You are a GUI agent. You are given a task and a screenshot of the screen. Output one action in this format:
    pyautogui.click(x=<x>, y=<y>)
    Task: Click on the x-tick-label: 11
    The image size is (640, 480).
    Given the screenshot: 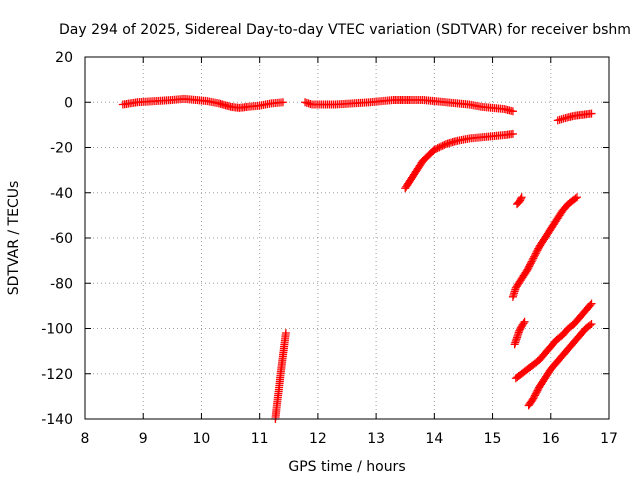 What is the action you would take?
    pyautogui.click(x=260, y=439)
    